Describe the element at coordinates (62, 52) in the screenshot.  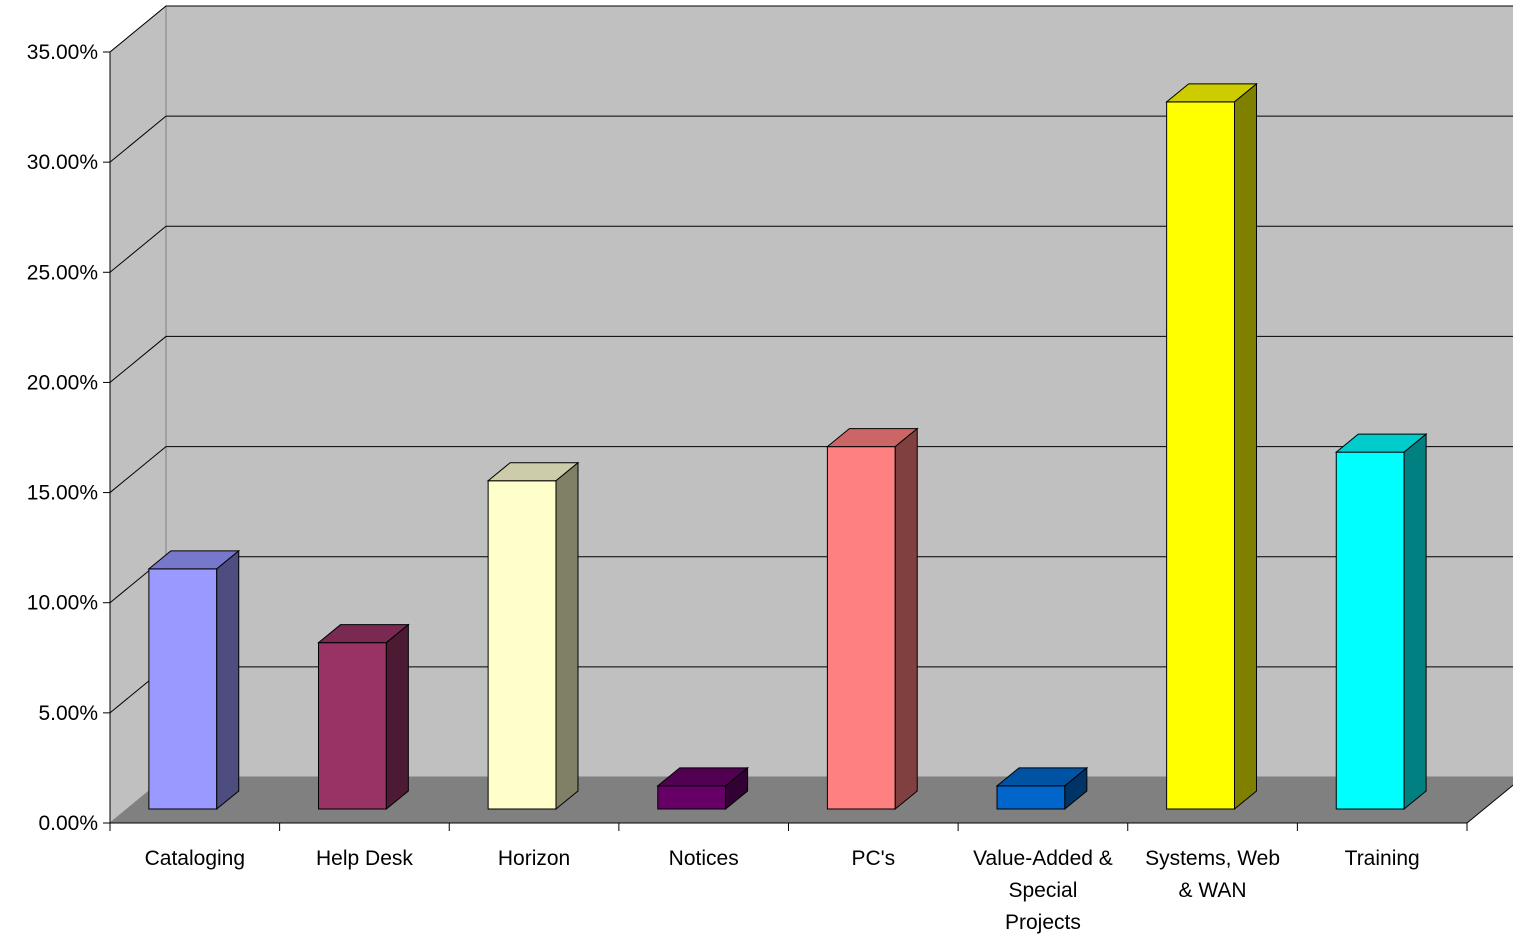
I see `y-tick-label: 35.00%` at that location.